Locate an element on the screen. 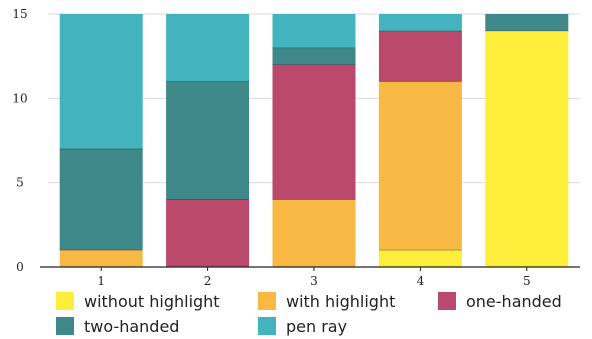 The image size is (592, 339). x-tick-label: 5 is located at coordinates (527, 281).